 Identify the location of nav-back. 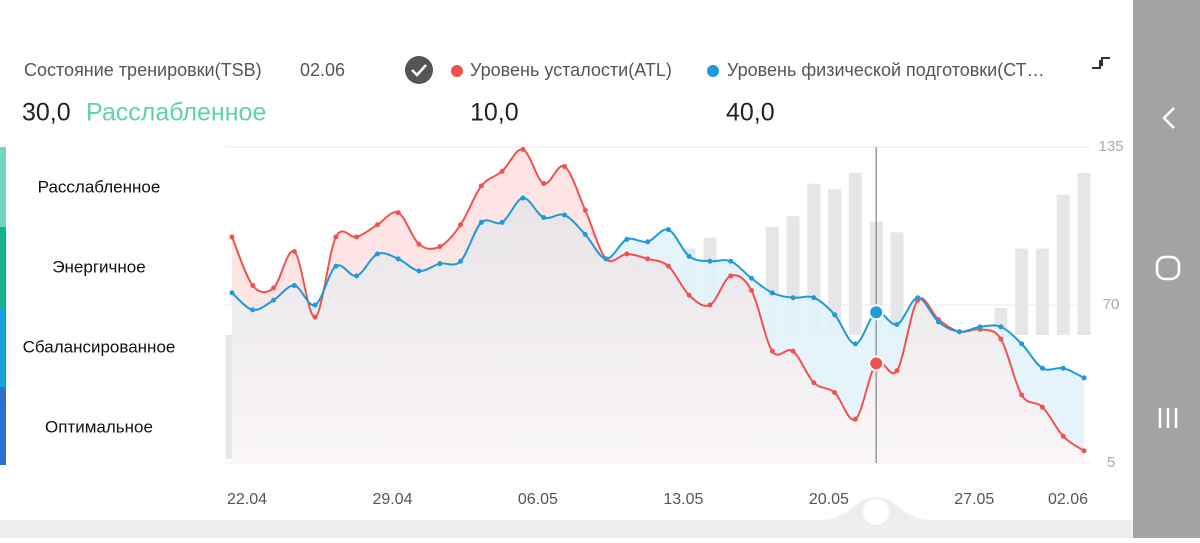
(1168, 118).